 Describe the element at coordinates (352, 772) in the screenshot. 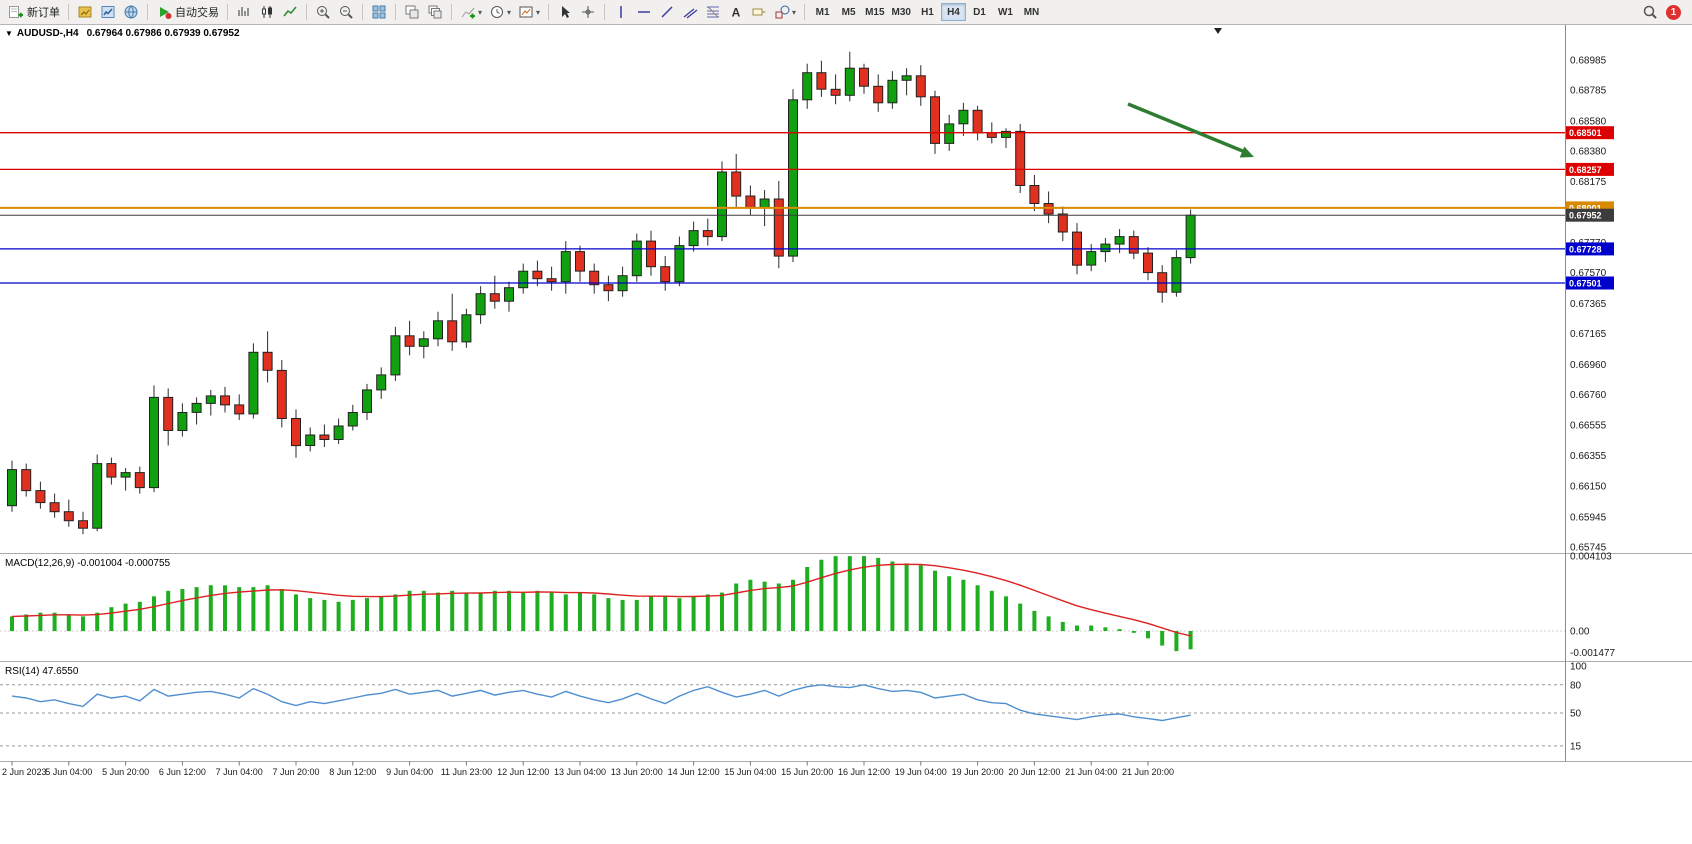

I see `svg-text: 8 Jun 12:00` at that location.